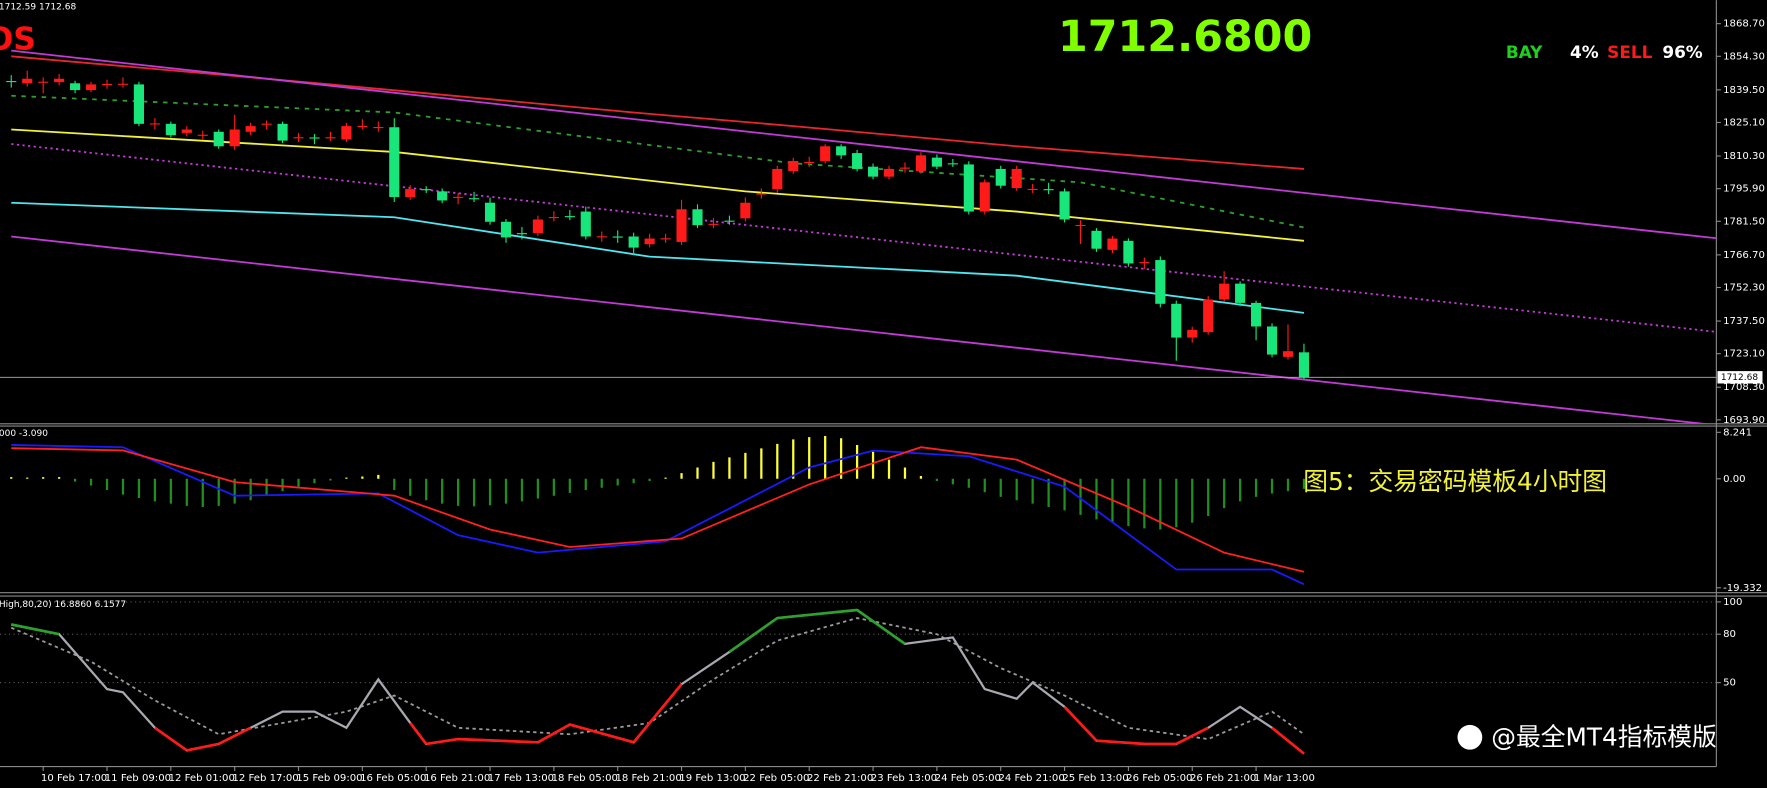 This screenshot has height=788, width=1767. I want to click on y-tick-label: 1737.50, so click(1744, 321).